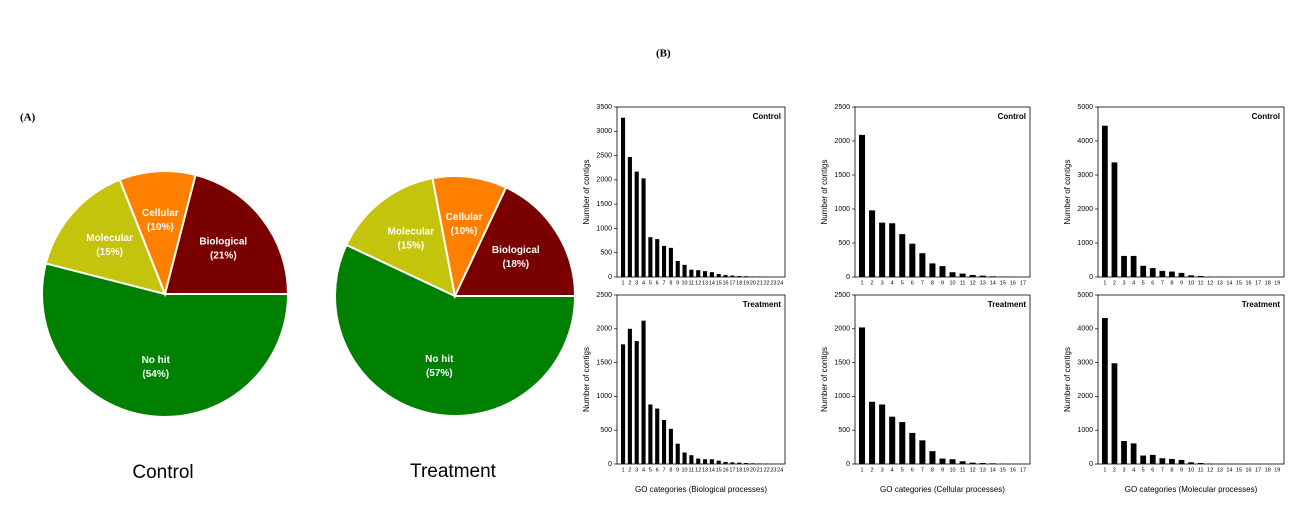 The width and height of the screenshot is (1306, 515). I want to click on x-tick-label: 5, so click(902, 283).